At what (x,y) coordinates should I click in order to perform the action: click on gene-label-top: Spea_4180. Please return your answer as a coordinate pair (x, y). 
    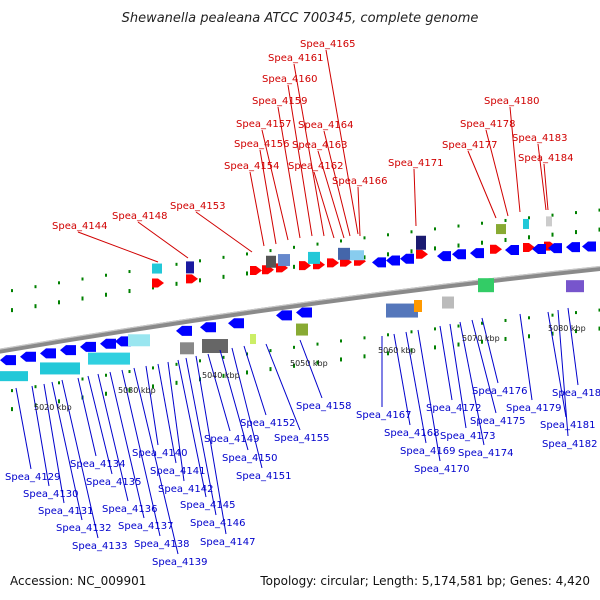
    Looking at the image, I should click on (511, 101).